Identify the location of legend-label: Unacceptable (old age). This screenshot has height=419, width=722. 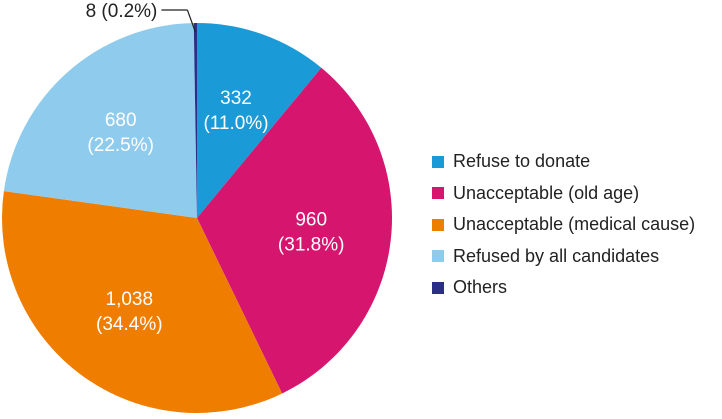
(546, 192).